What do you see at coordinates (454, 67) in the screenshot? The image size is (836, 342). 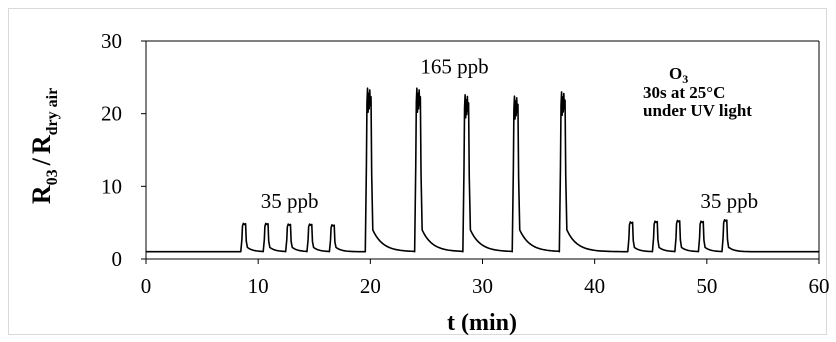 I see `annotation-165ppb: 165 ppb` at bounding box center [454, 67].